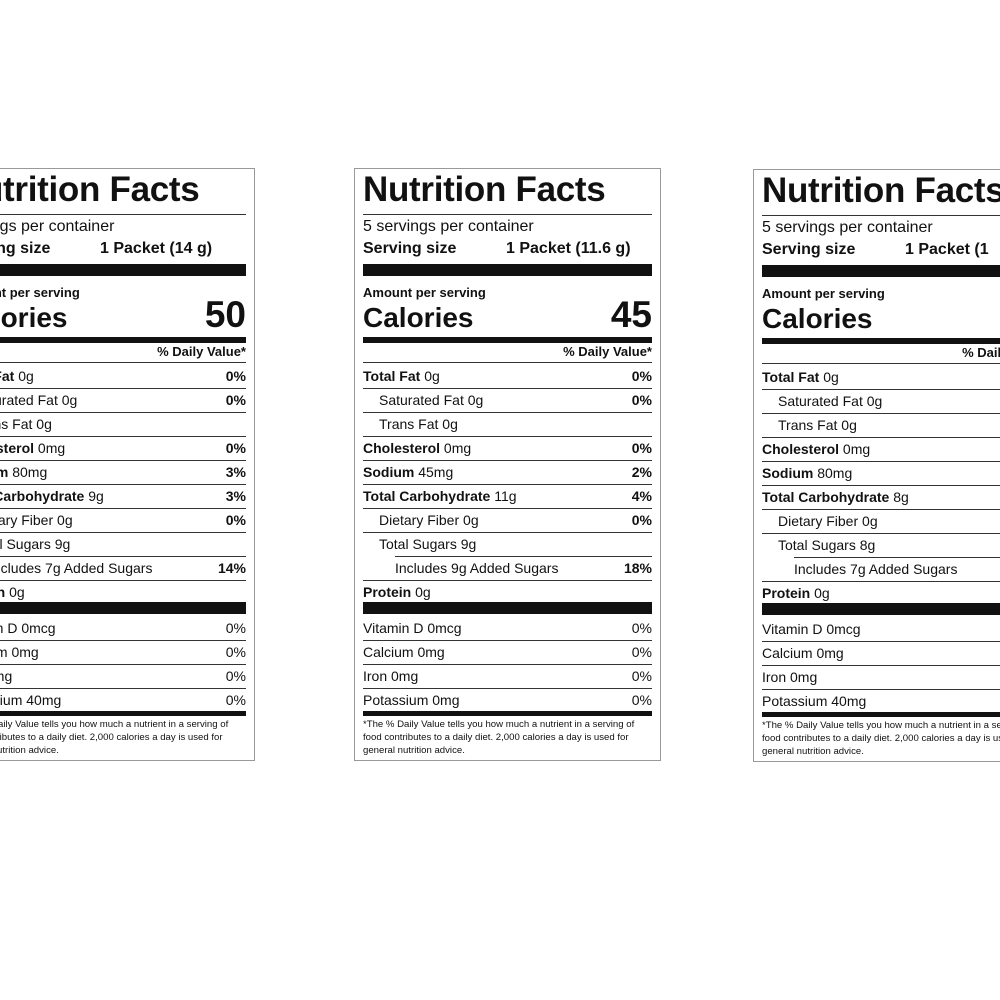  I want to click on nutrient-dv: 4%, so click(641, 496).